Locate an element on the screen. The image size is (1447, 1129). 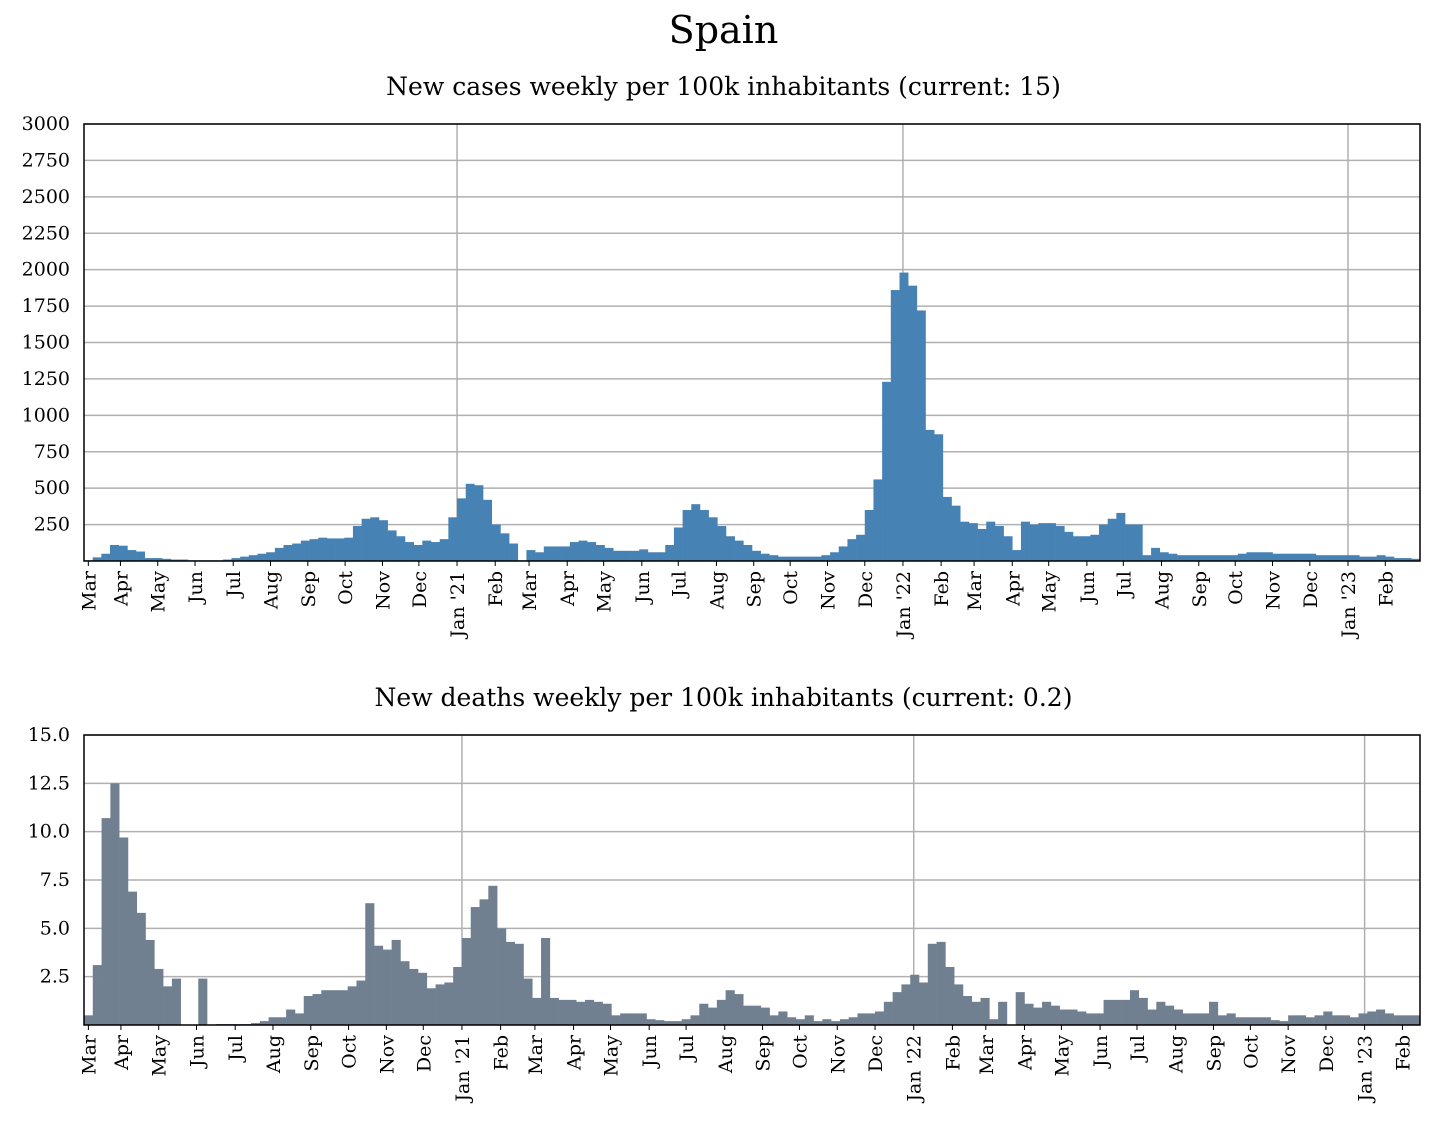
deaths-x-tick-label: Jan '21 is located at coordinates (463, 1069).